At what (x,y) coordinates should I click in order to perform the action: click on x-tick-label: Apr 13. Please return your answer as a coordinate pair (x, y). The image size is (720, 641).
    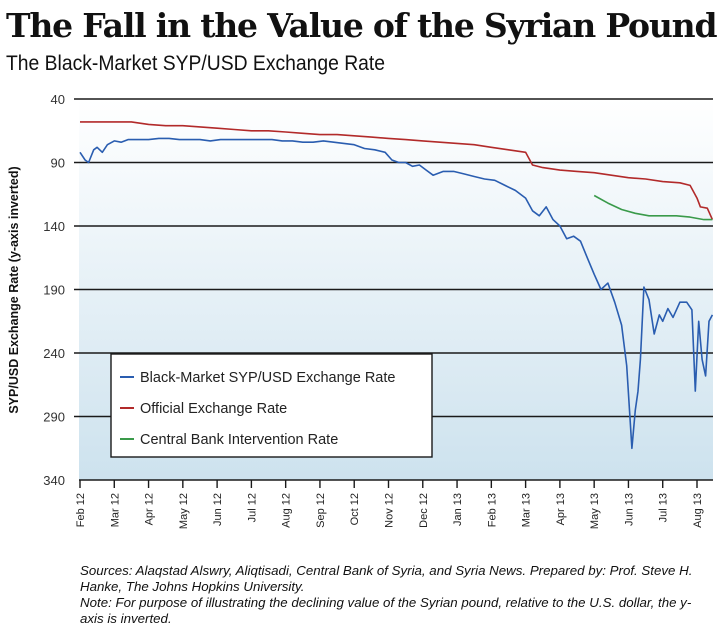
    Looking at the image, I should click on (561, 509).